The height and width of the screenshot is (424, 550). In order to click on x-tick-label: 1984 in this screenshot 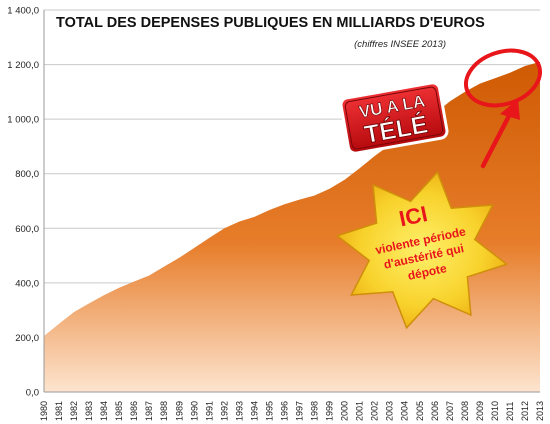, I will do `click(104, 411)`.